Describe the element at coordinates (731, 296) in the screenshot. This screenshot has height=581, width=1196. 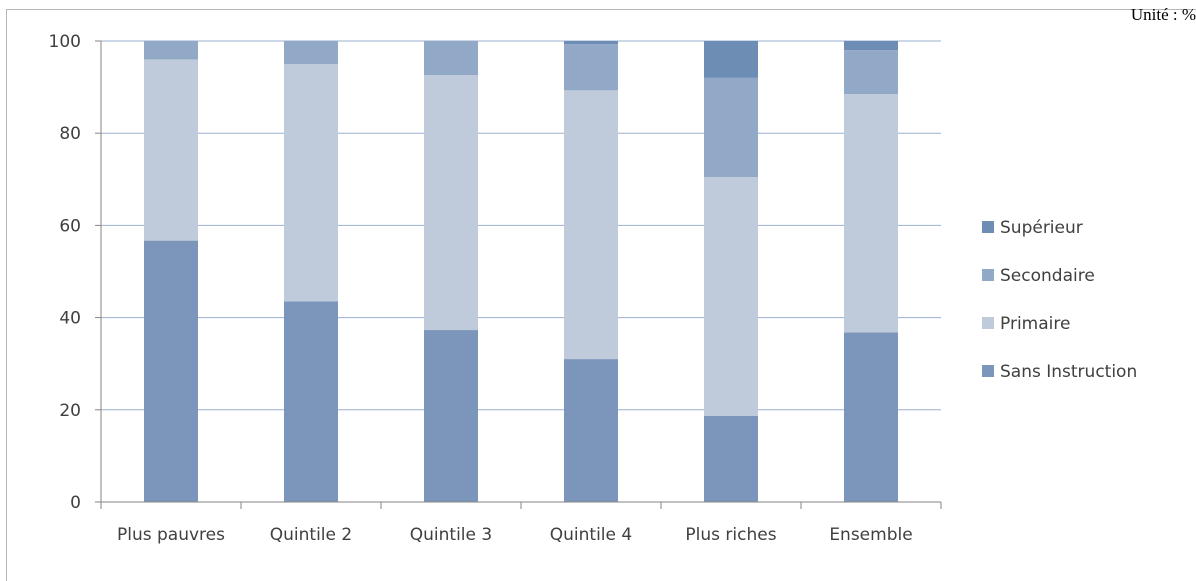
I see `bar-primaire-plus-riches` at that location.